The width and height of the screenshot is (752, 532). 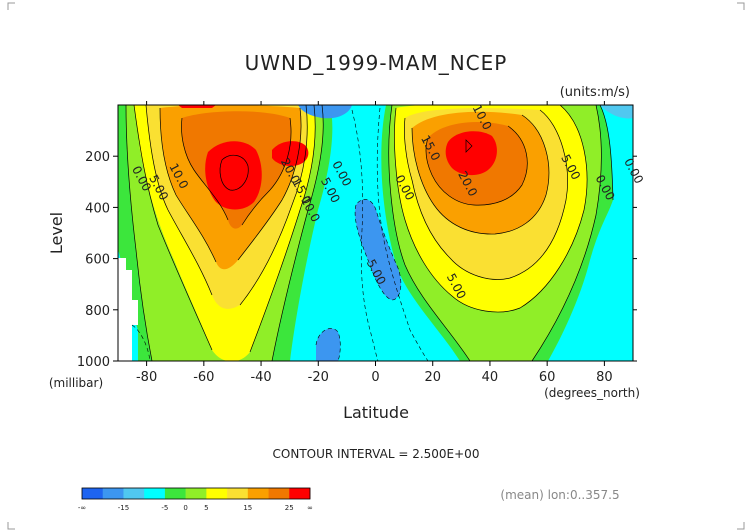 What do you see at coordinates (289, 508) in the screenshot?
I see `colorbar-label: 25` at bounding box center [289, 508].